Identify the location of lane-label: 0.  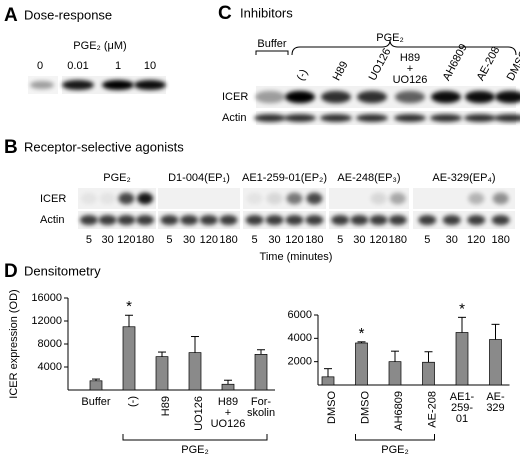
(40, 66).